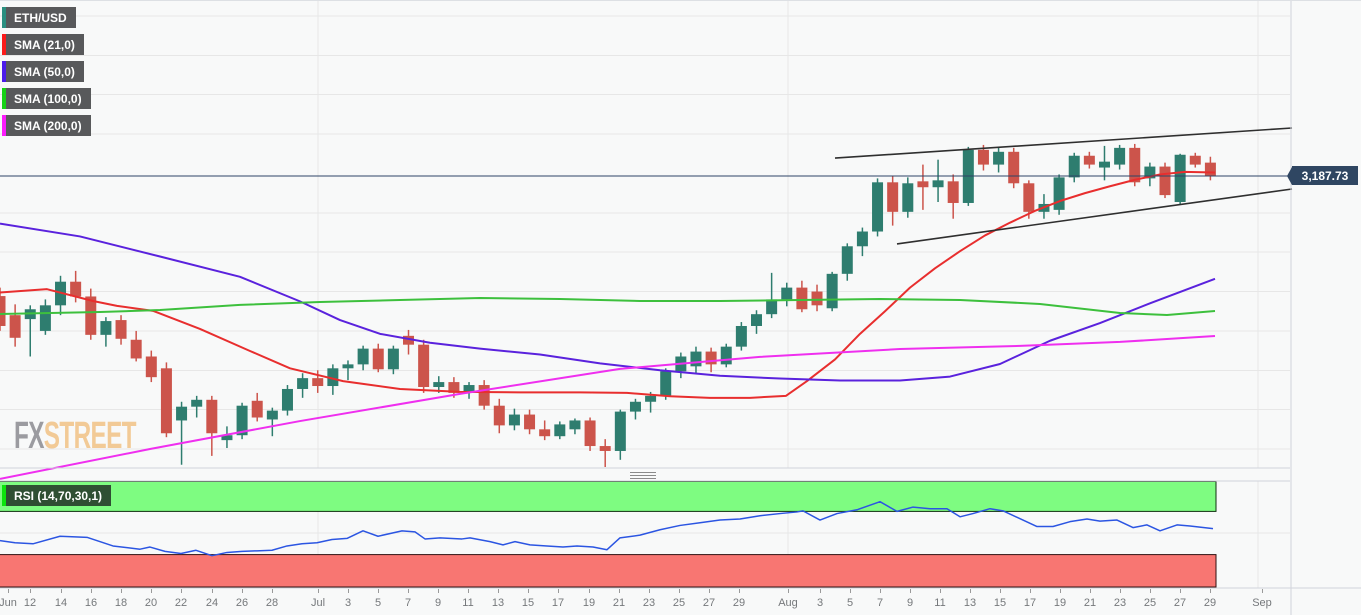 Image resolution: width=1361 pixels, height=615 pixels. What do you see at coordinates (643, 476) in the screenshot?
I see `pane-resize-handle` at bounding box center [643, 476].